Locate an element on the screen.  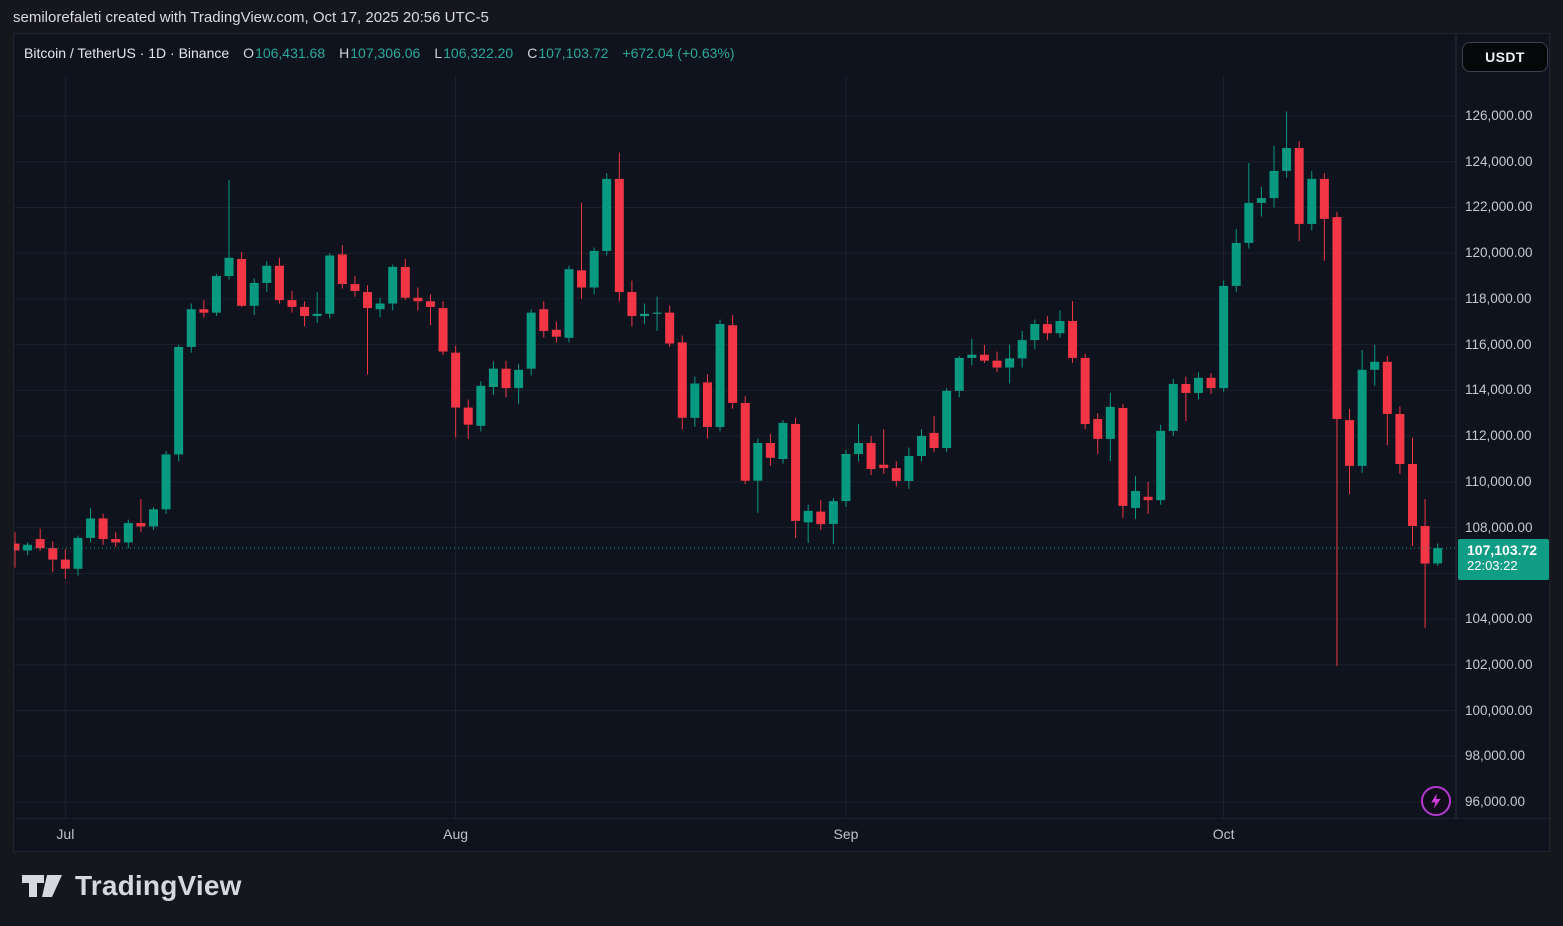
ohlc-open: O106,431.68 is located at coordinates (284, 53).